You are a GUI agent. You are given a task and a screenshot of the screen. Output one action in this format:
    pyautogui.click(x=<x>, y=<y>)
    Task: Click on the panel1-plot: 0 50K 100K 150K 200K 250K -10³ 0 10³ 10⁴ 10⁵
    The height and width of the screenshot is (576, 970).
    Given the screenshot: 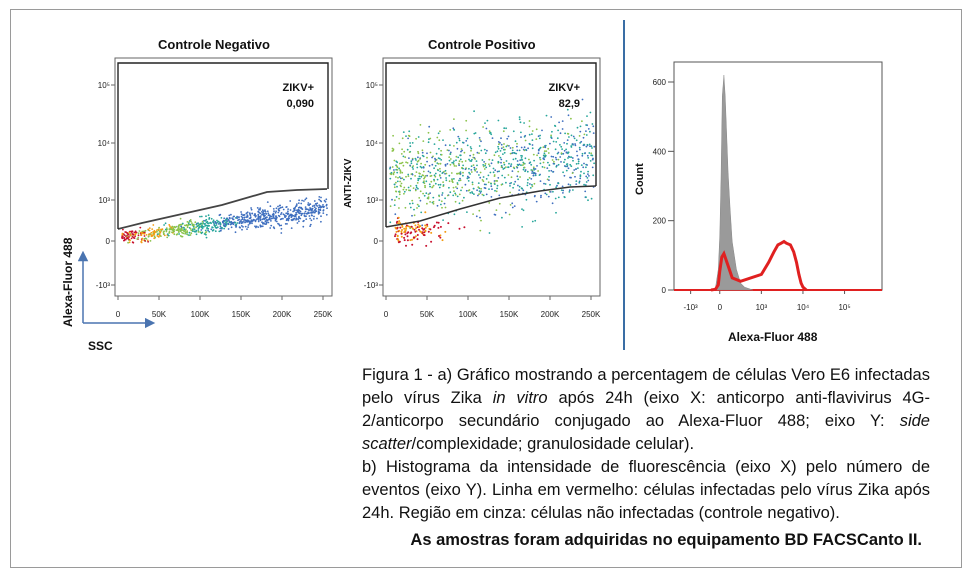 What is the action you would take?
    pyautogui.click(x=214, y=188)
    